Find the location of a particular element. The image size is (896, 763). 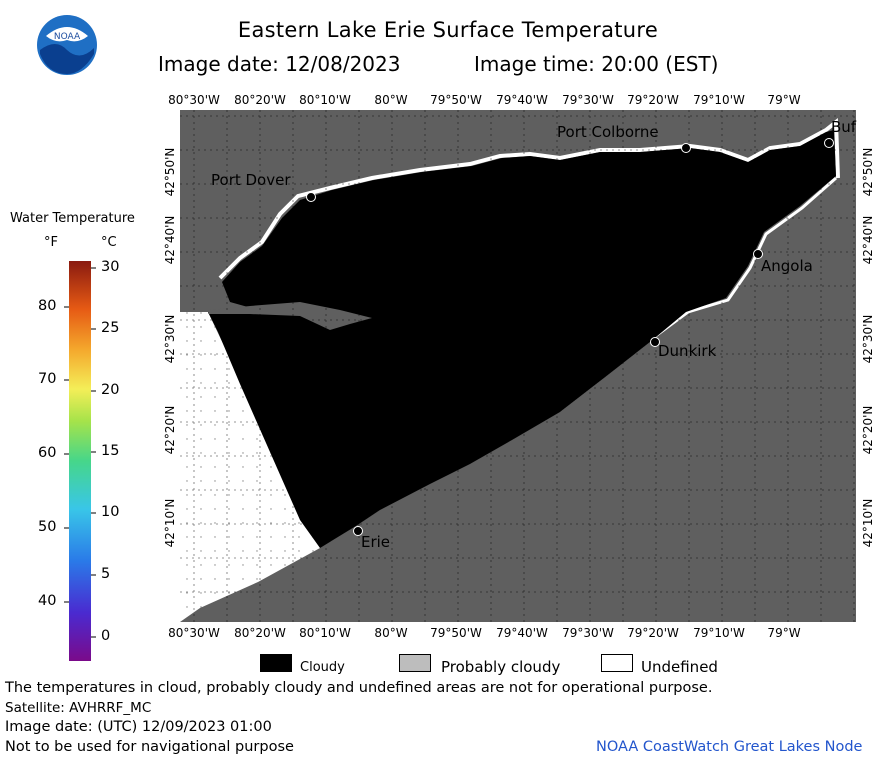

legend-label-probably-cloudy: Probably cloudy is located at coordinates (501, 667).